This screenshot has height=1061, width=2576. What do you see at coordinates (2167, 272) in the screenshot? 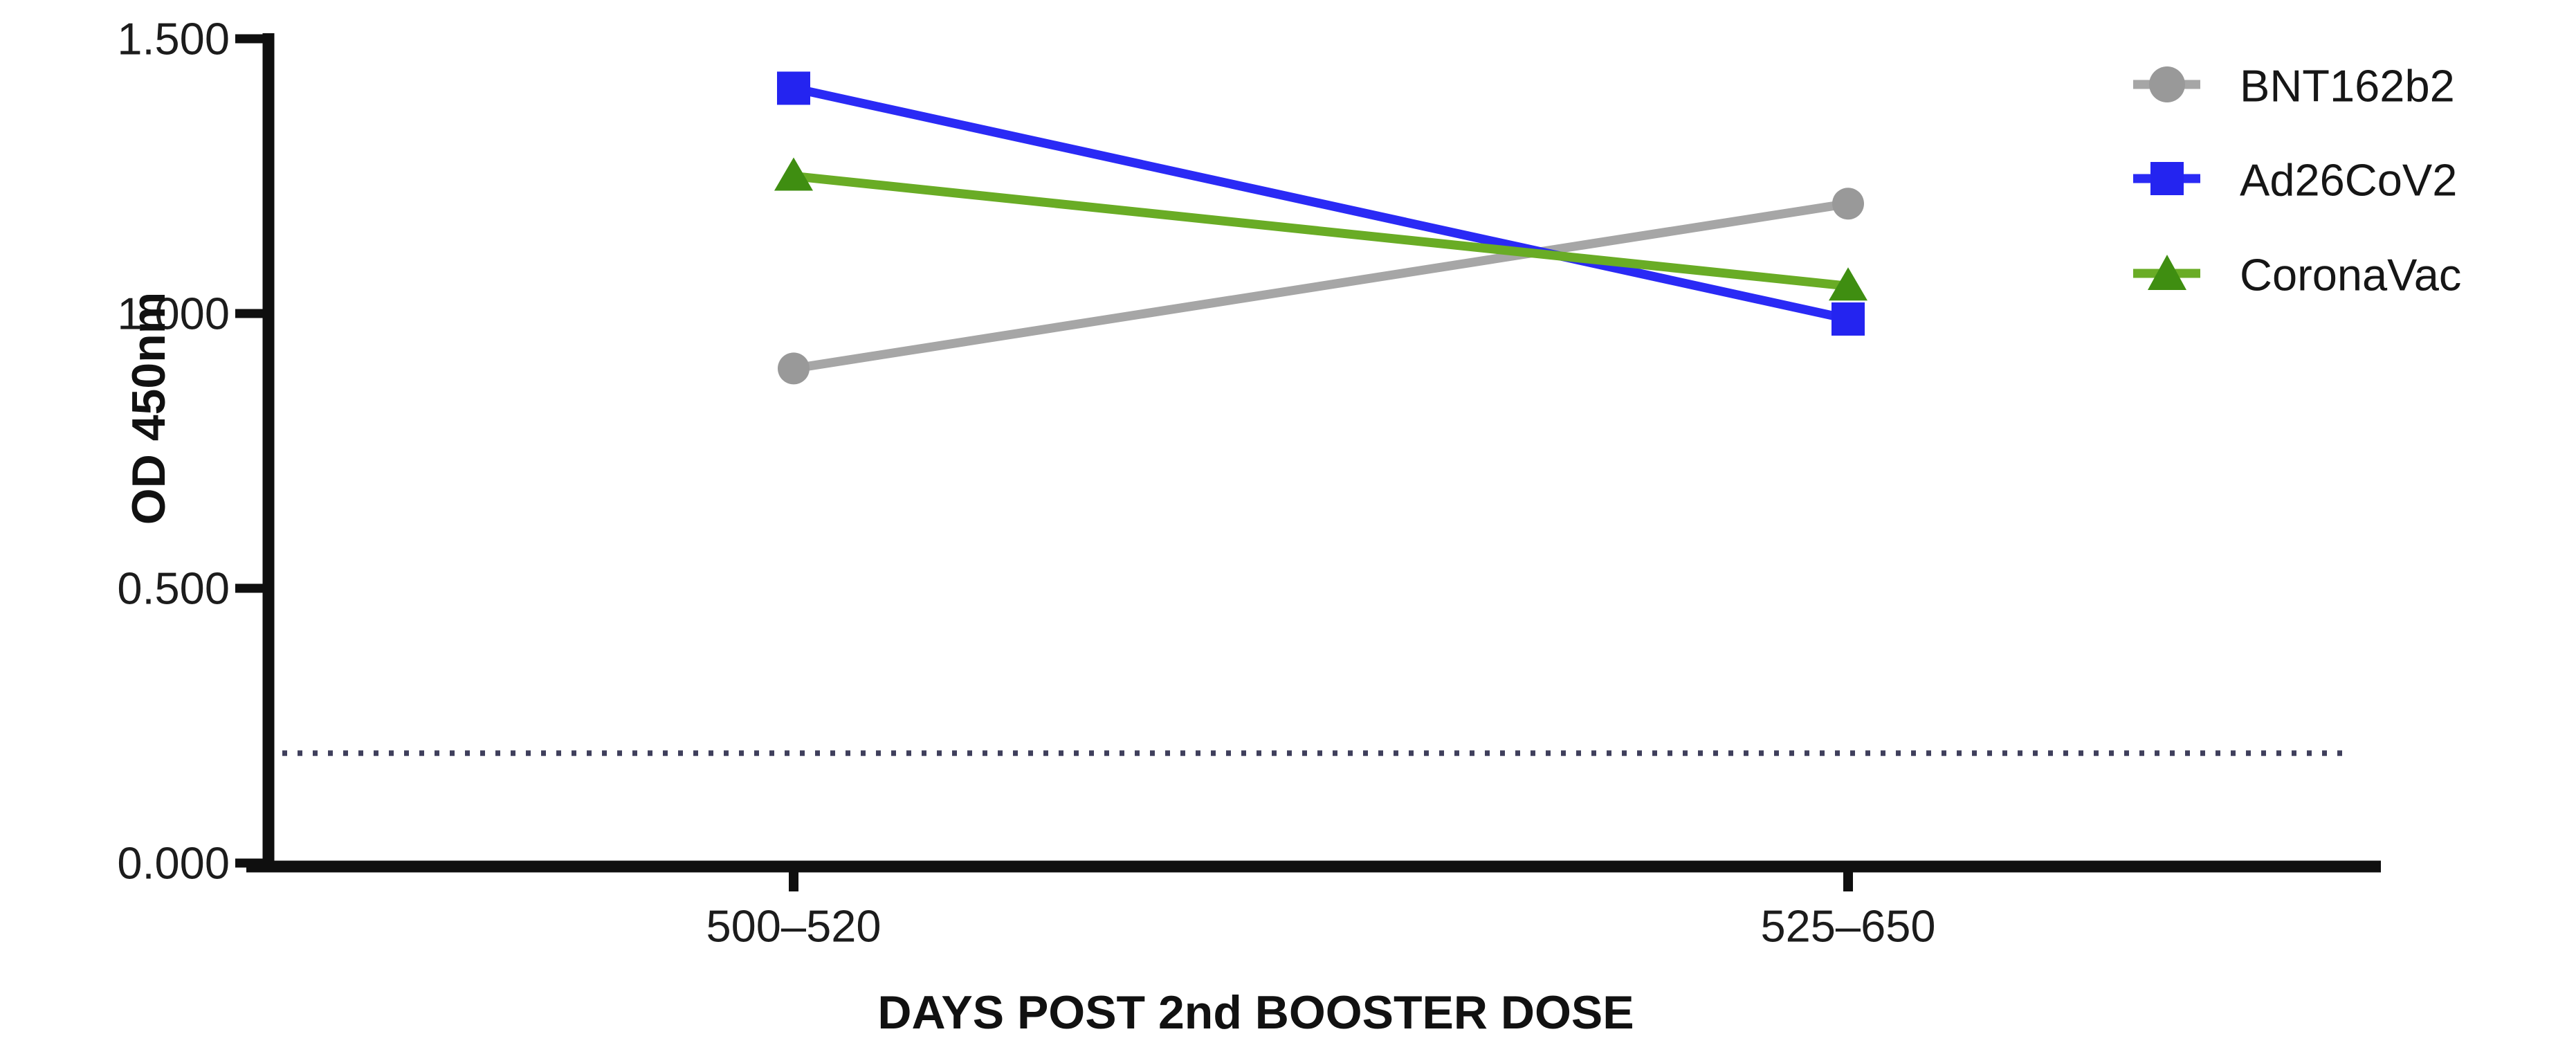
I see `triangle-marker-icon` at bounding box center [2167, 272].